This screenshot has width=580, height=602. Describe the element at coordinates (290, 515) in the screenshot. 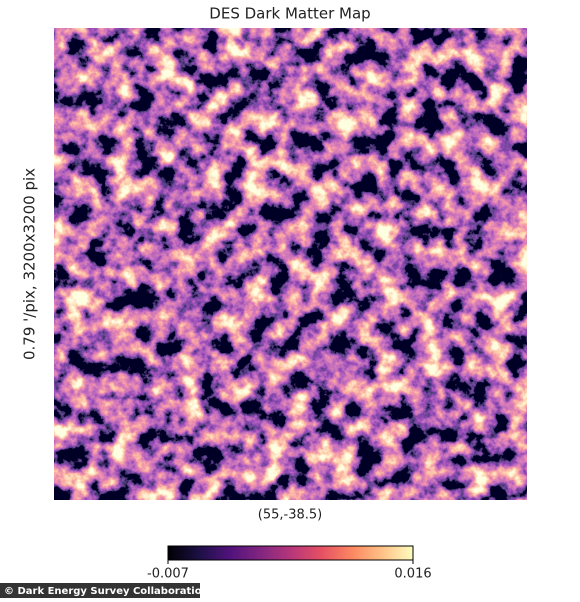

I see `x-label: (55,-38.5)` at that location.